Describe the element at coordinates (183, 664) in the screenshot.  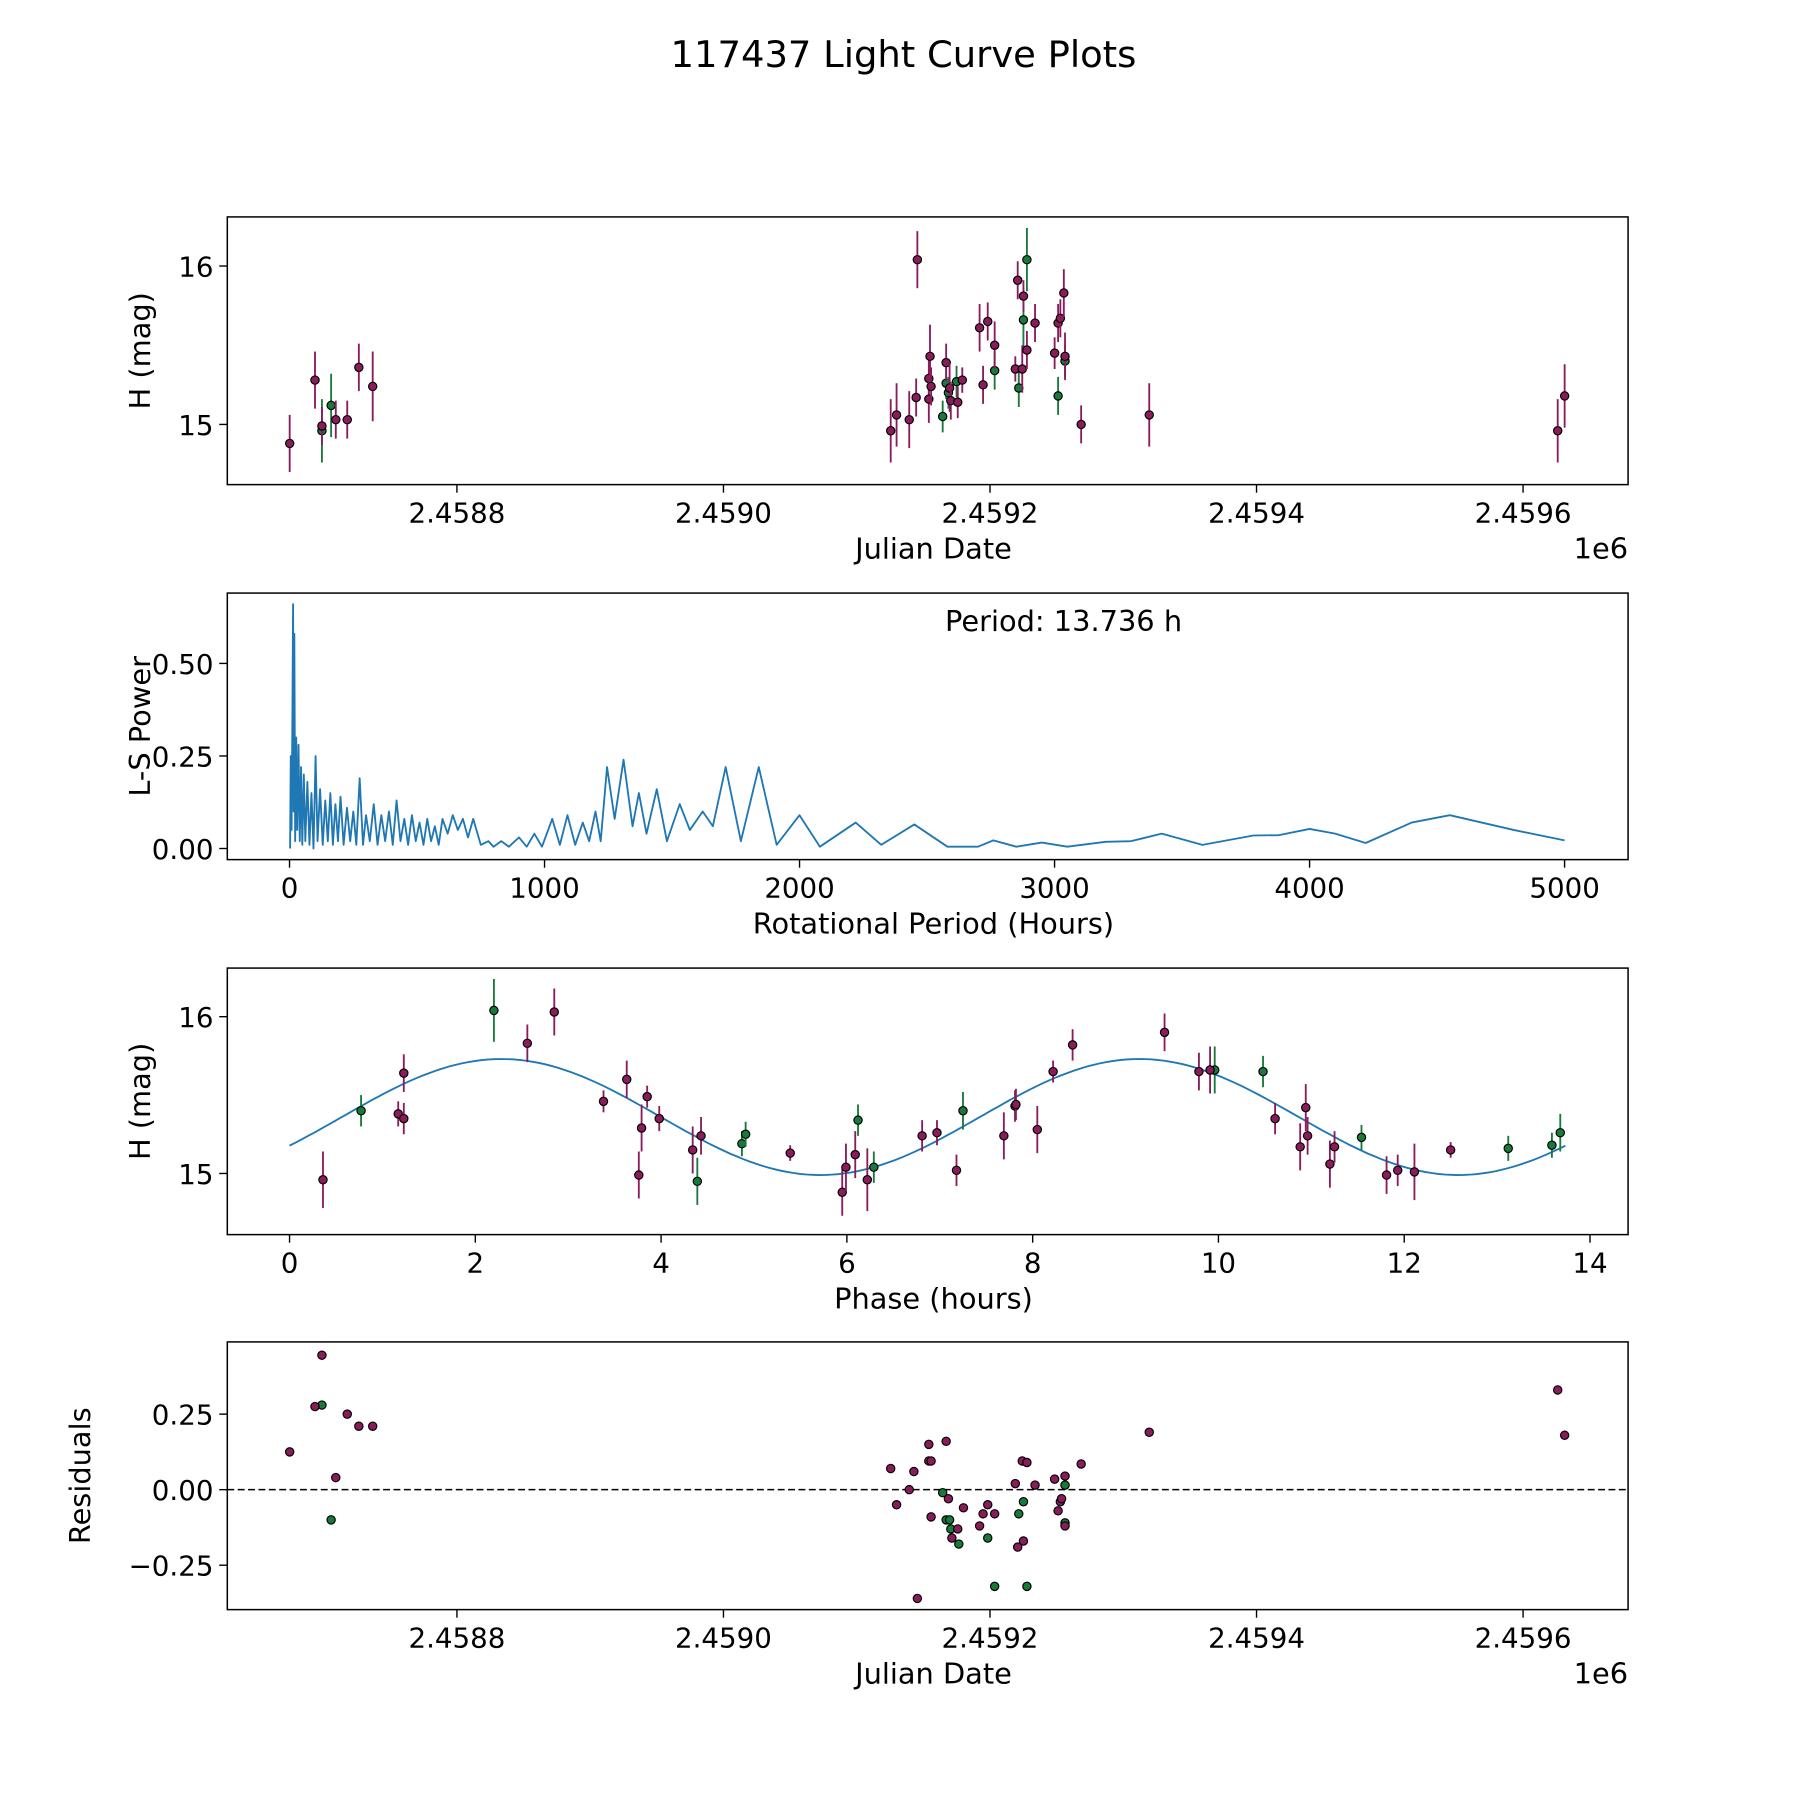
I see `y-tick-label: 0.50` at that location.